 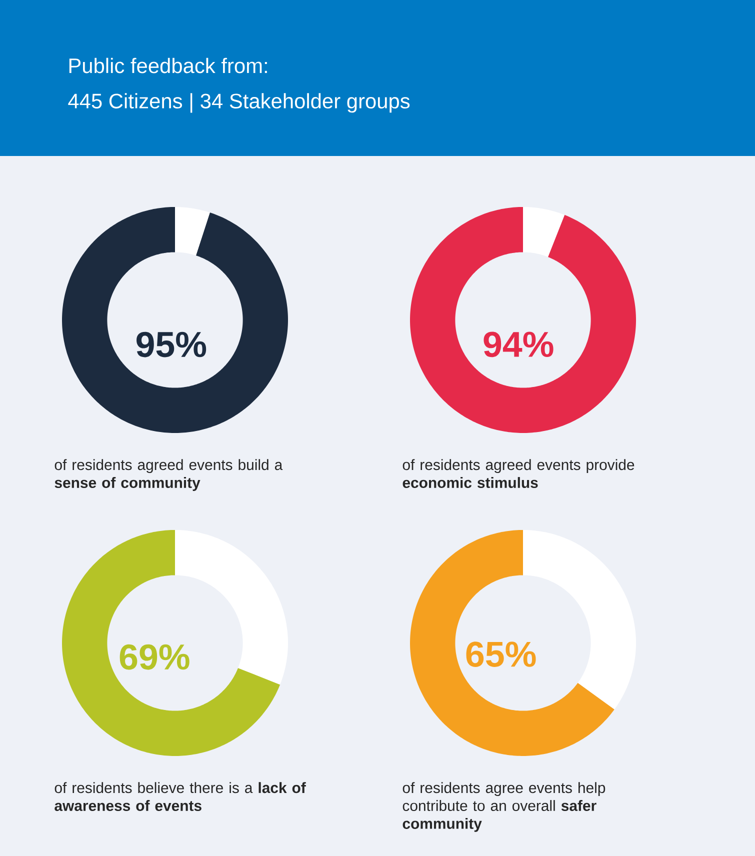 I want to click on data-label: 94%, so click(x=519, y=345).